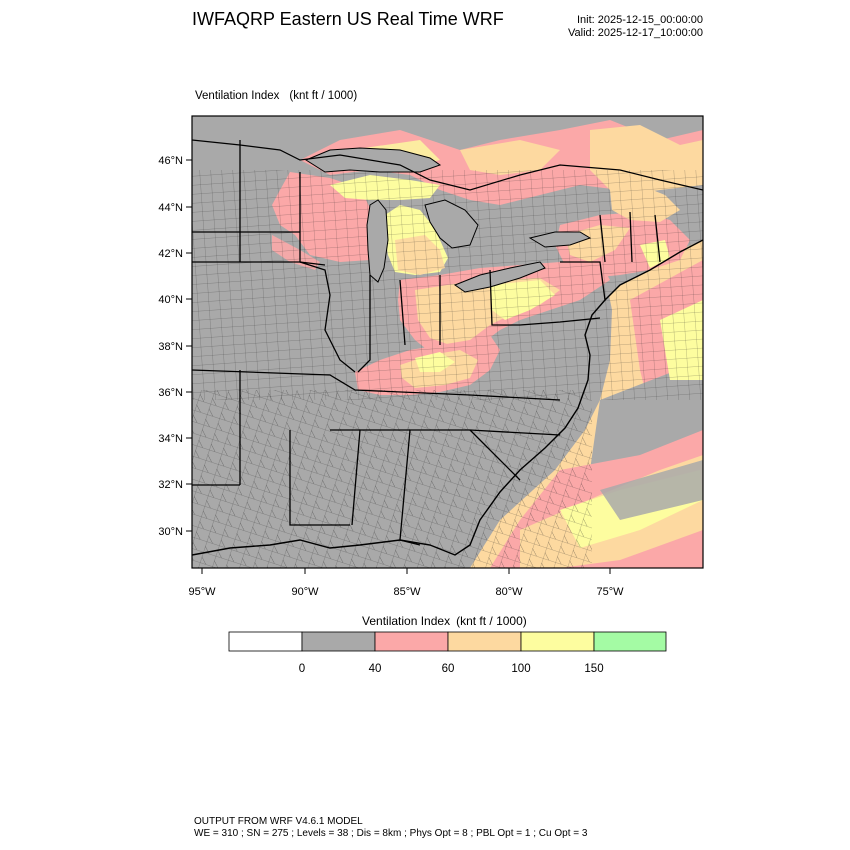  What do you see at coordinates (406, 571) in the screenshot?
I see `longitude-ticks` at bounding box center [406, 571].